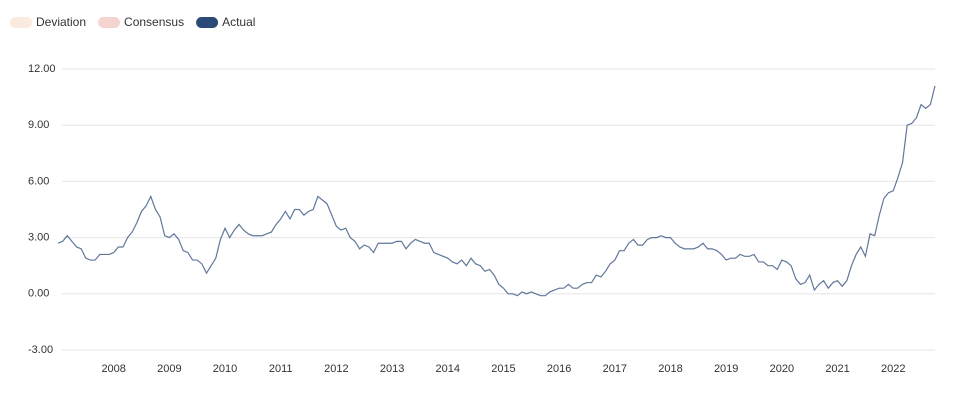 The width and height of the screenshot is (968, 406). What do you see at coordinates (238, 22) in the screenshot?
I see `legend-label: Actual` at bounding box center [238, 22].